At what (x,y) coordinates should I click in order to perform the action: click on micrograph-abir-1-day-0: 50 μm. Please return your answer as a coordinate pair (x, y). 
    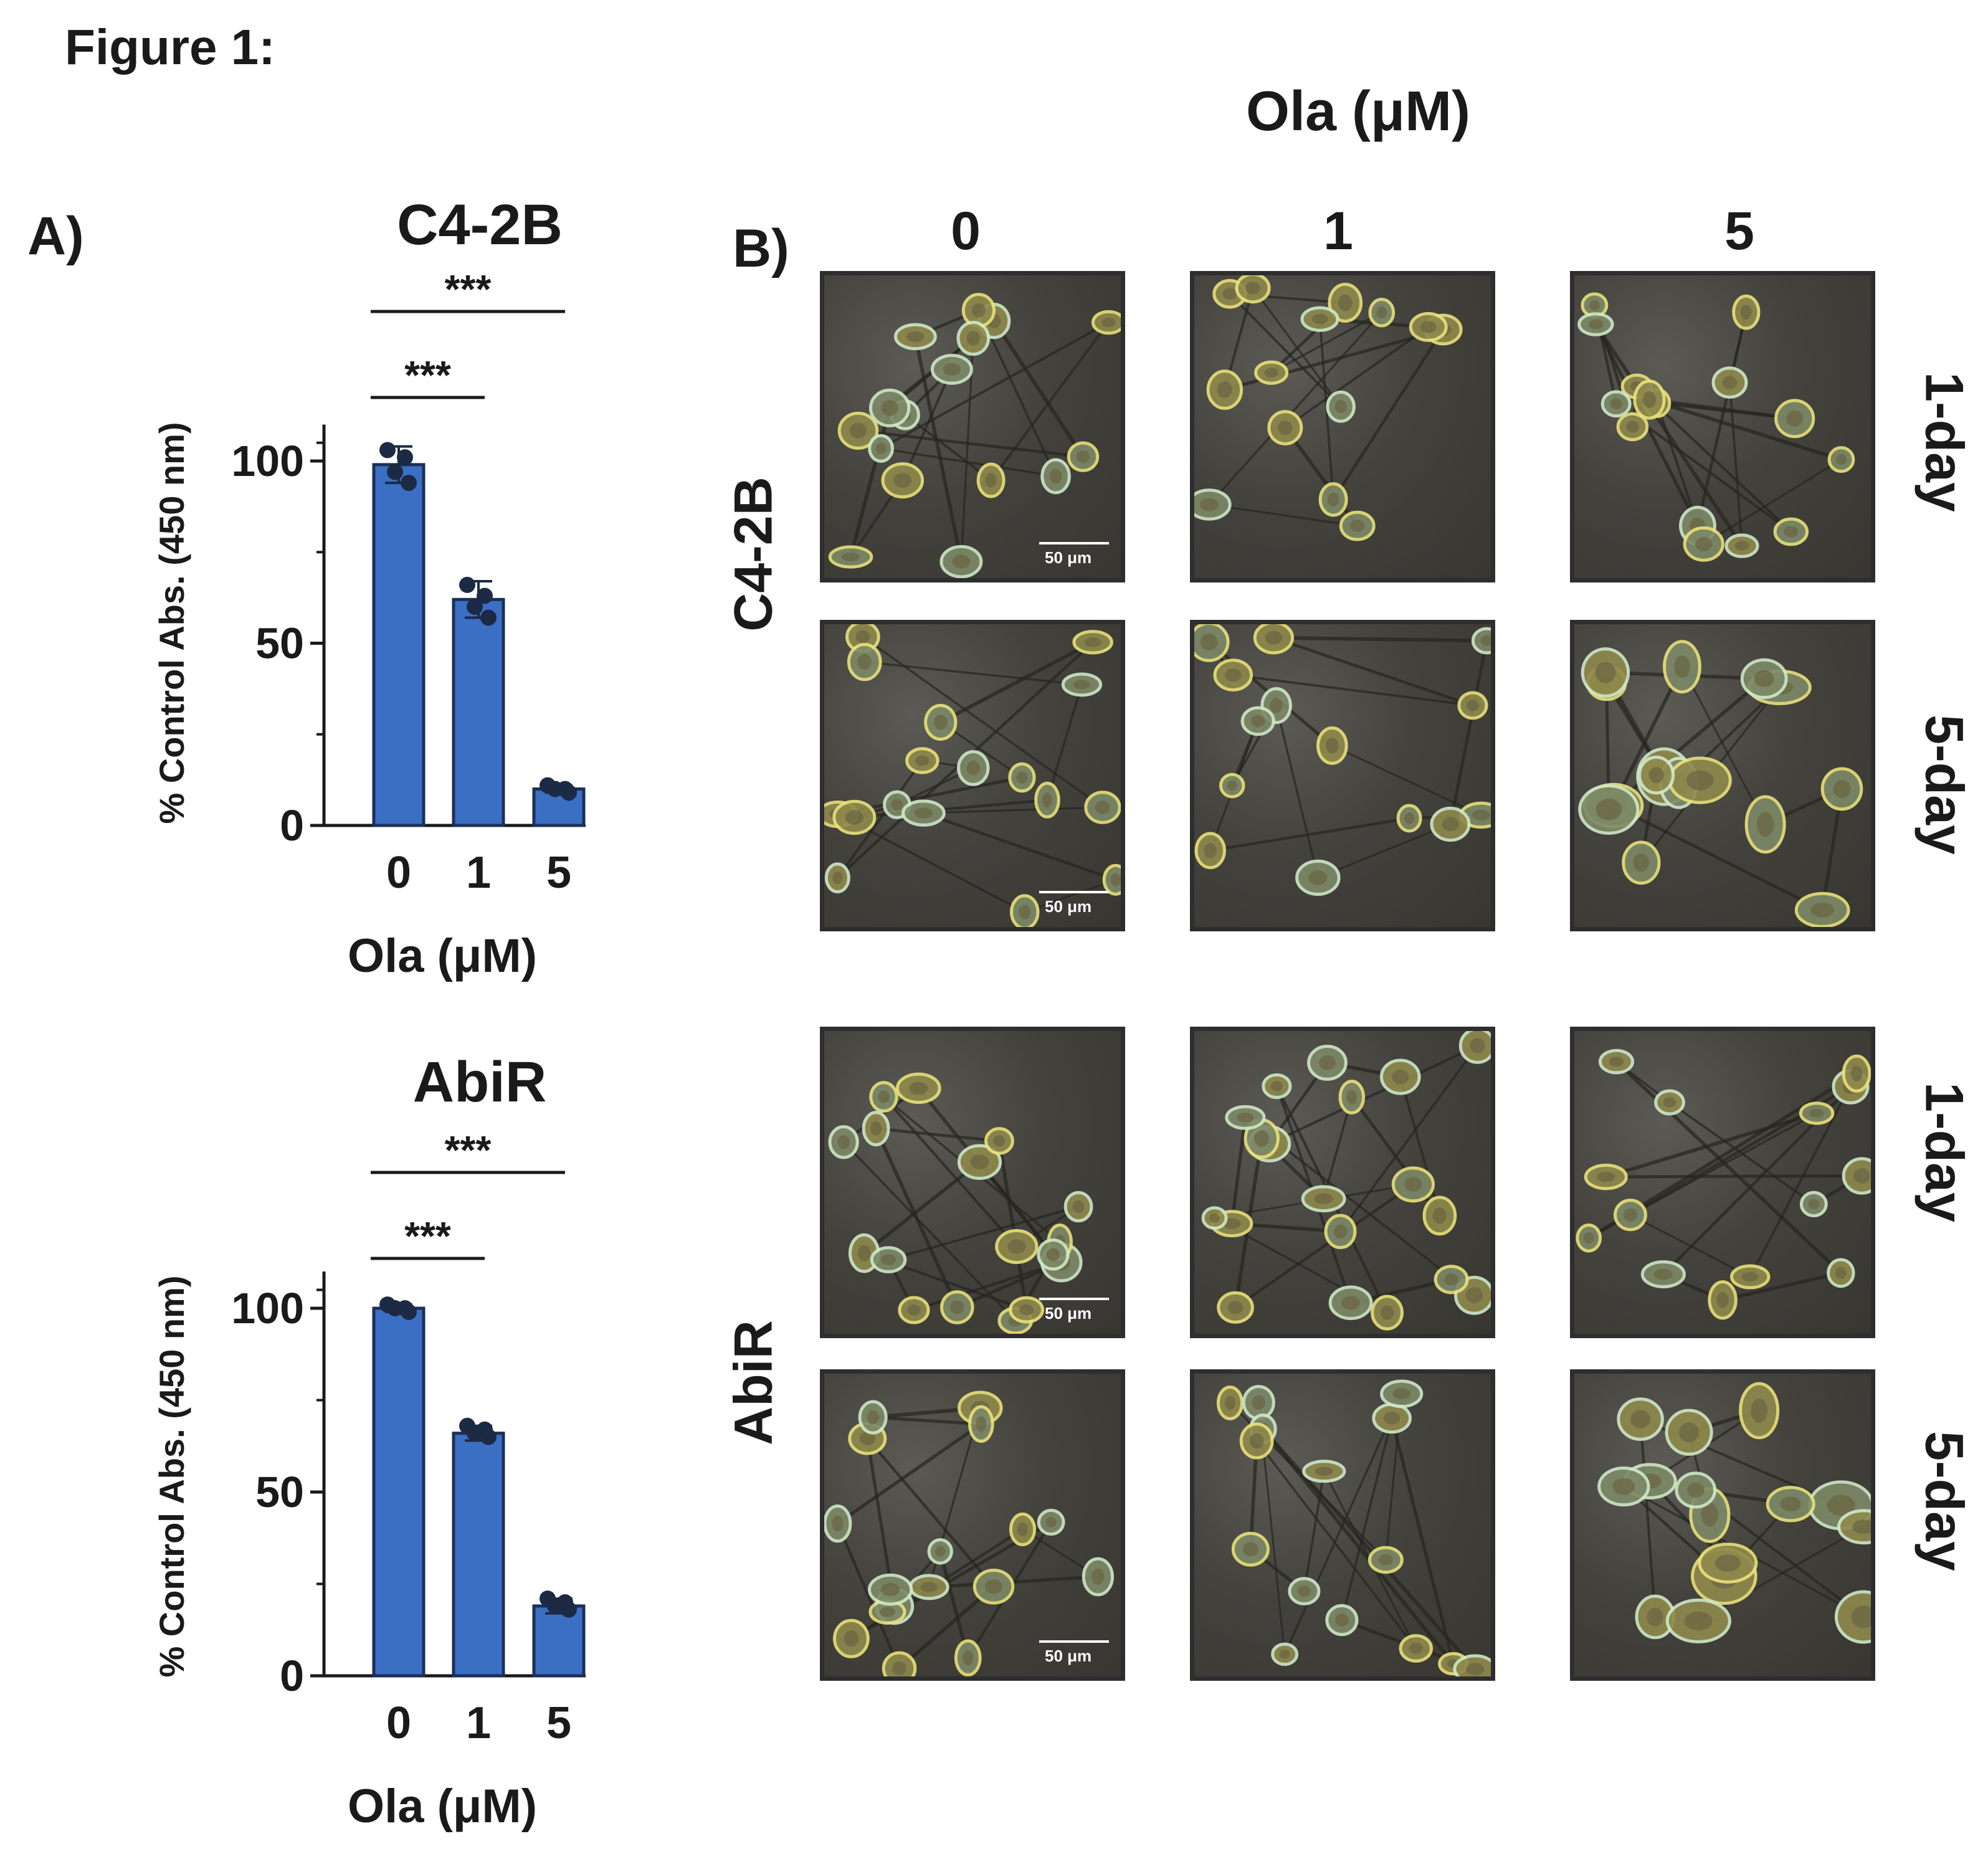
    Looking at the image, I should click on (972, 1182).